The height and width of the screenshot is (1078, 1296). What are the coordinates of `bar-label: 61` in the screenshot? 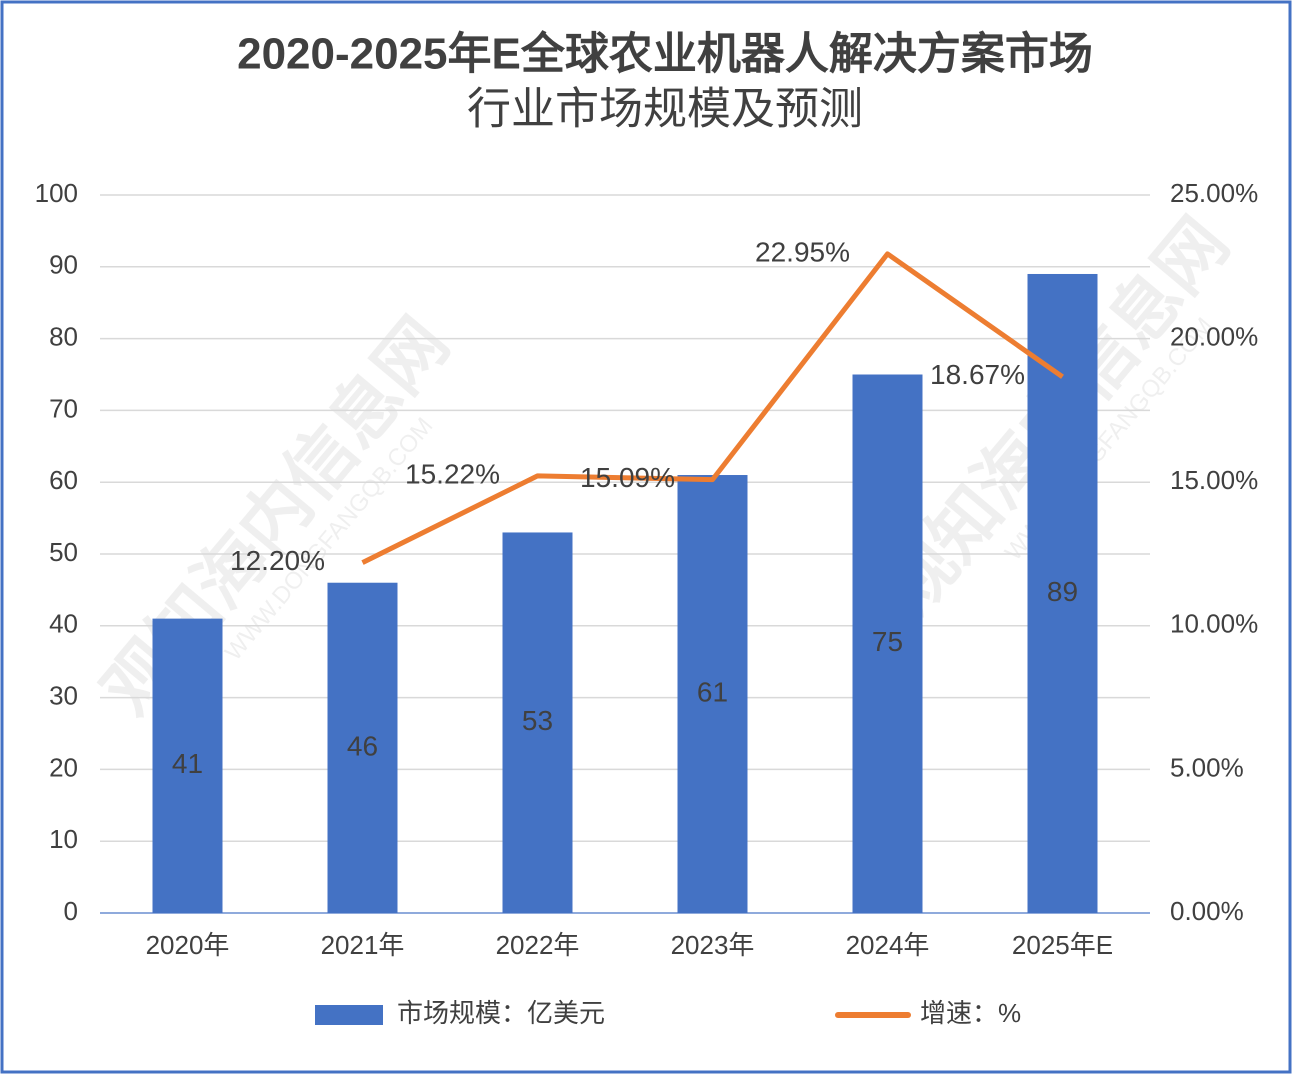 It's located at (712, 691).